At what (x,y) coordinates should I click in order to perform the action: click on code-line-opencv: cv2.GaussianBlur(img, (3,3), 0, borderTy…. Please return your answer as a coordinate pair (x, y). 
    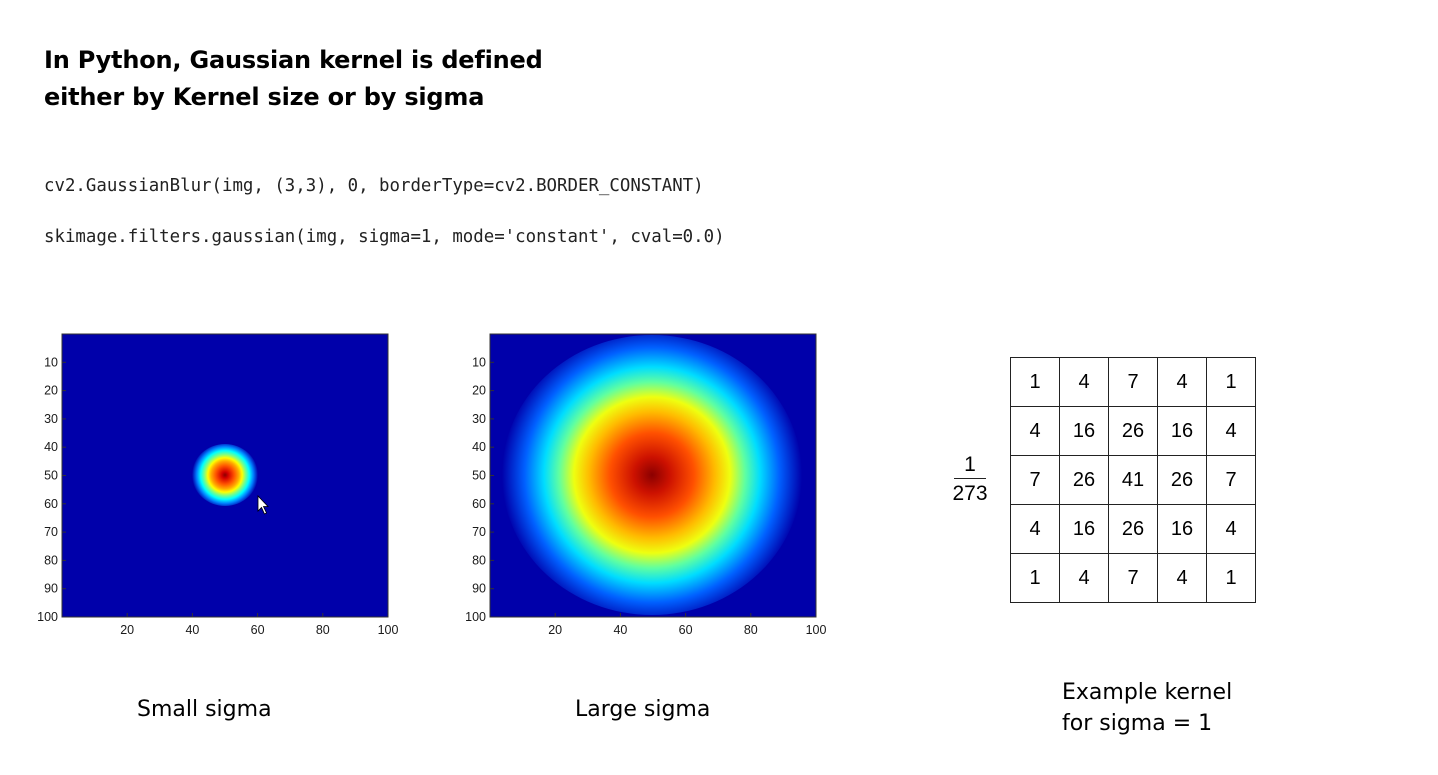
    Looking at the image, I should click on (374, 186).